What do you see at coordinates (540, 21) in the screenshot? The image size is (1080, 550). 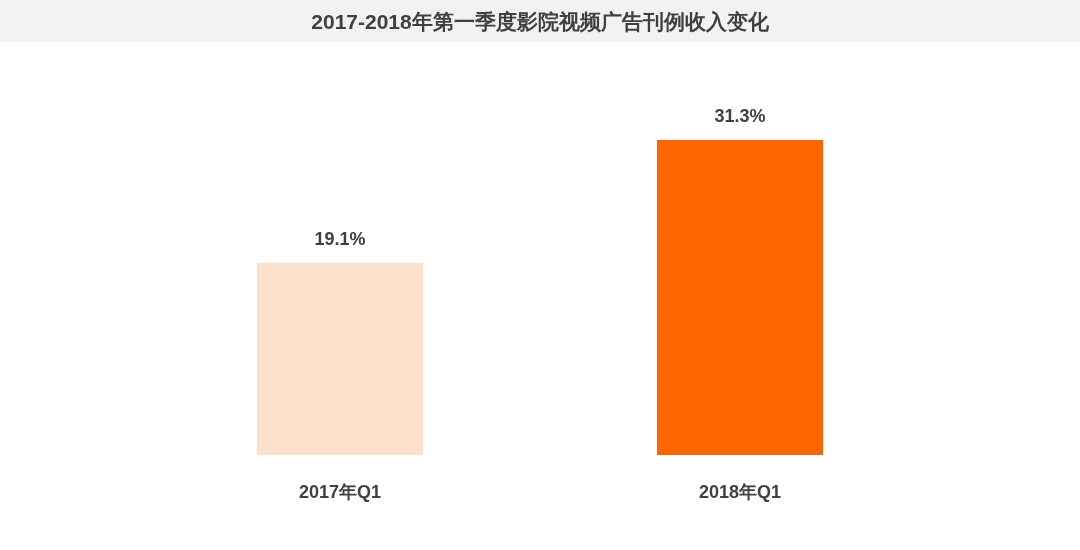 I see `chart-title: 2017-2018年第一季度影院视频广告刊例收入变化` at bounding box center [540, 21].